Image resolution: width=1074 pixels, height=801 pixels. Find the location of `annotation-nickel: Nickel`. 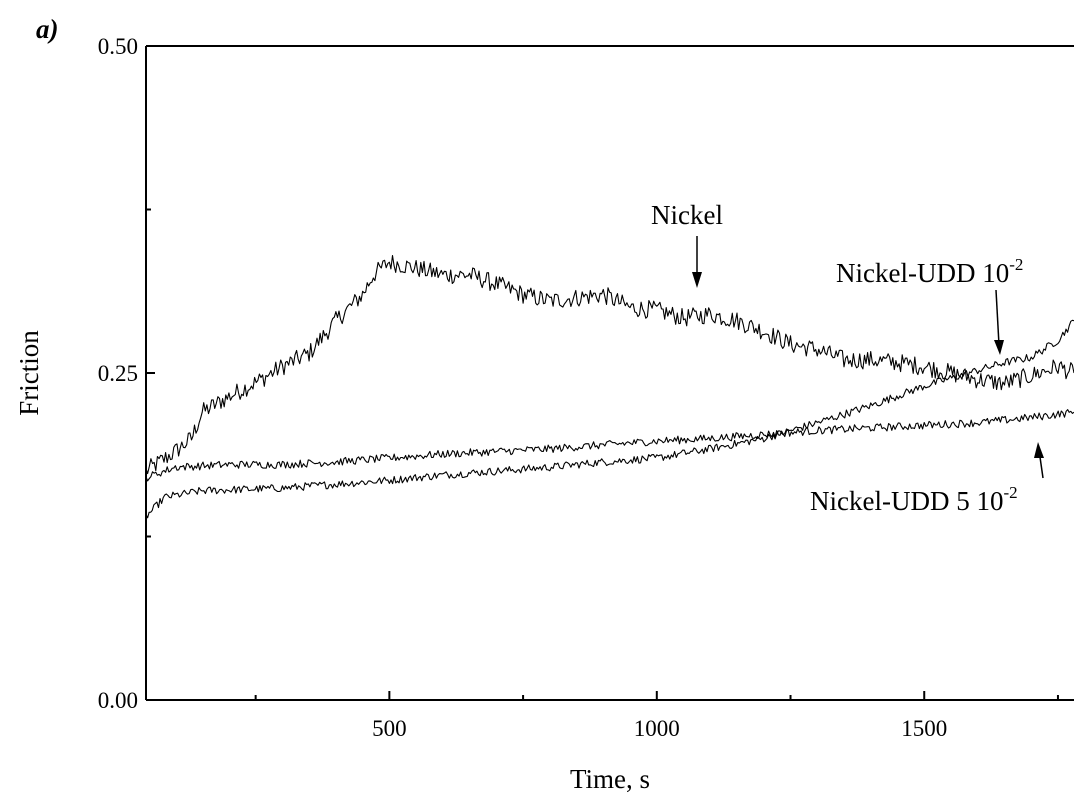

annotation-nickel: Nickel is located at coordinates (687, 244).